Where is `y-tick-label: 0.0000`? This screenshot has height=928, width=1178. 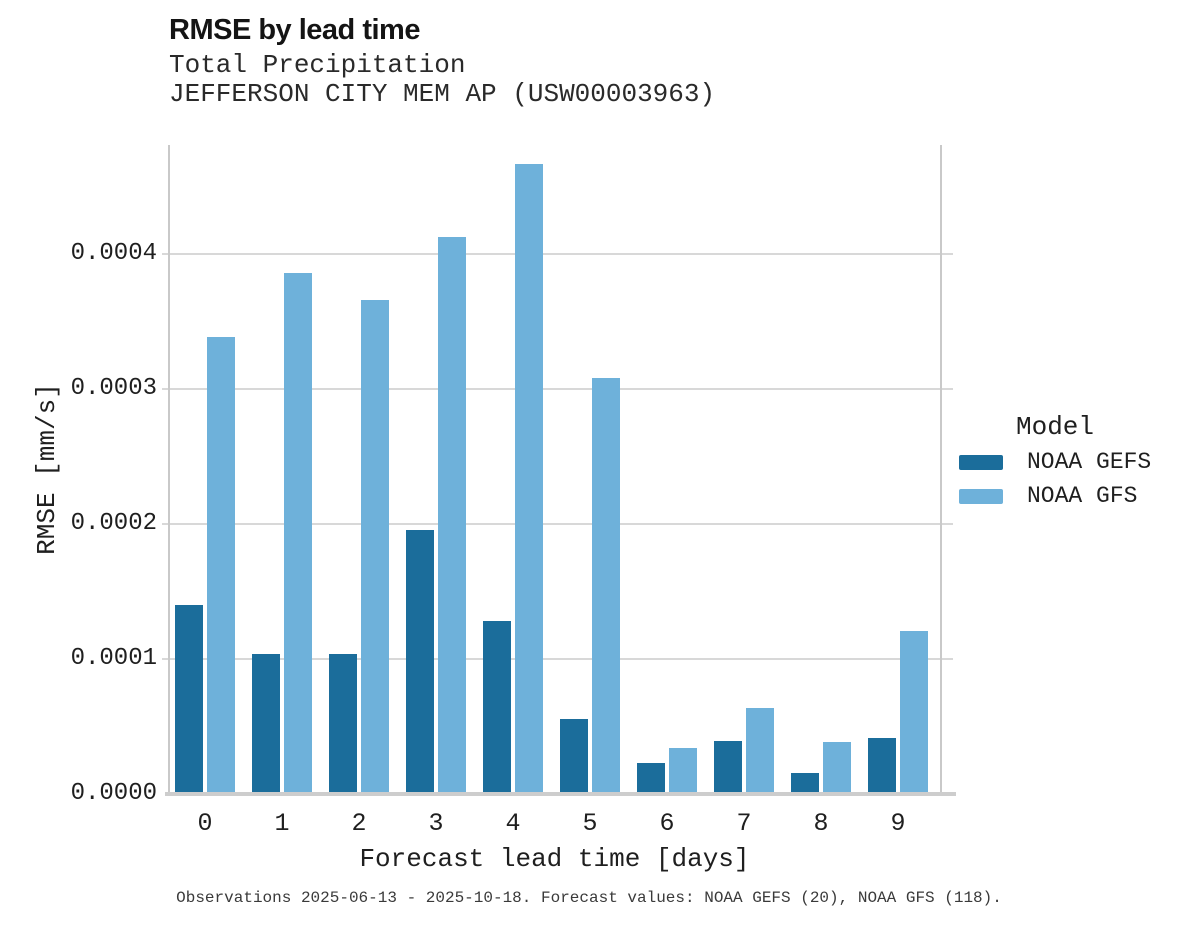 y-tick-label: 0.0000 is located at coordinates (113, 793).